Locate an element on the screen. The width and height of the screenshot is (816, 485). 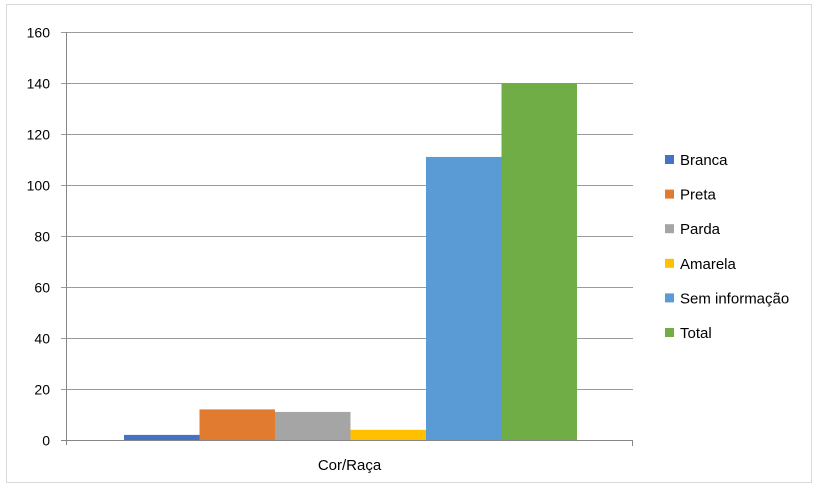
bar-branca is located at coordinates (162, 437).